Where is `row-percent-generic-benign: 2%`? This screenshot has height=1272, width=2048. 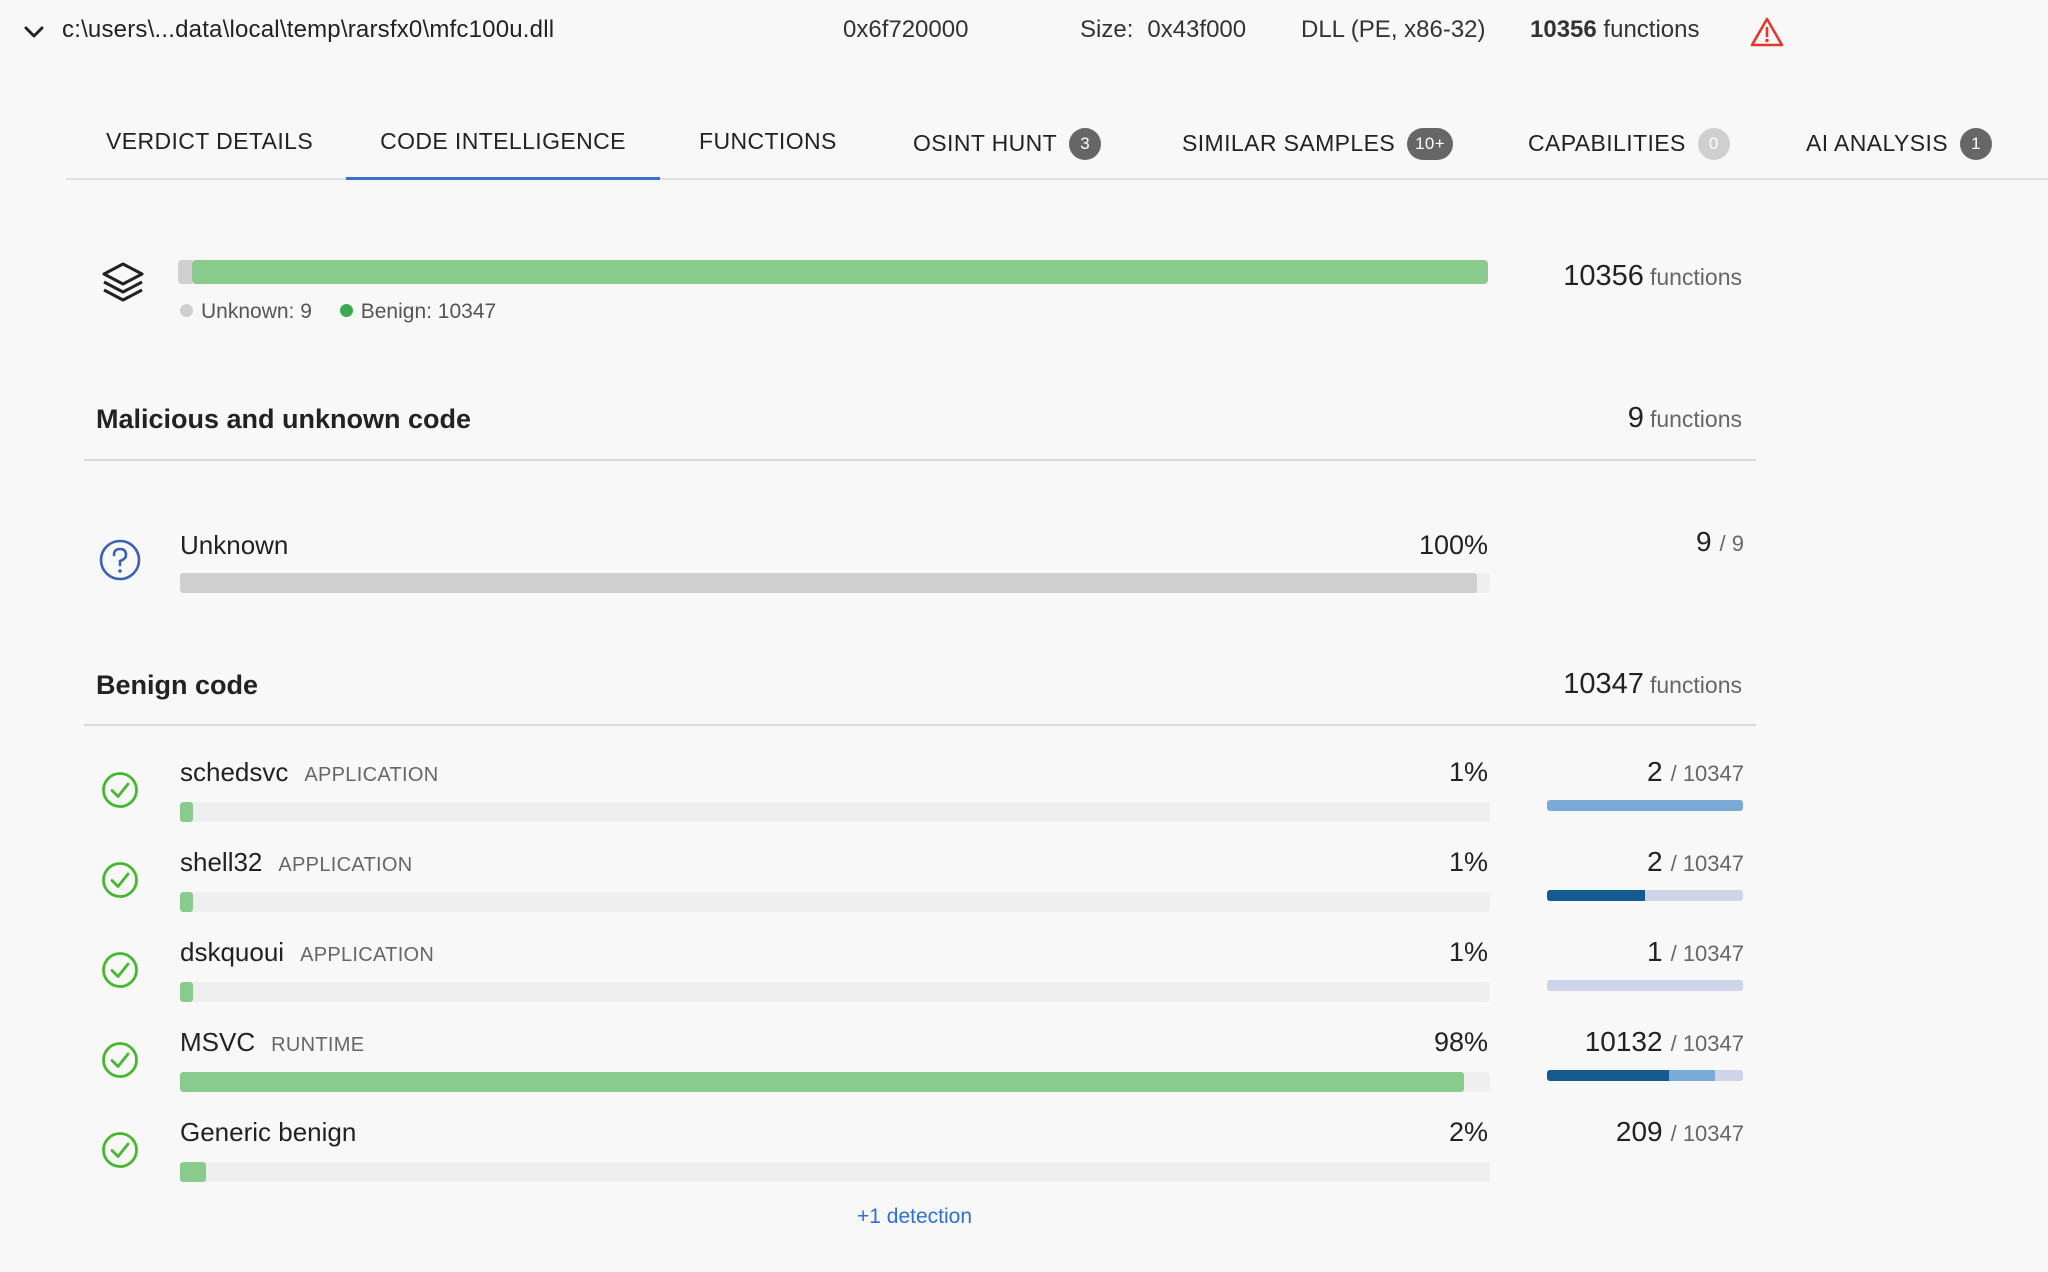 row-percent-generic-benign: 2% is located at coordinates (1468, 1132).